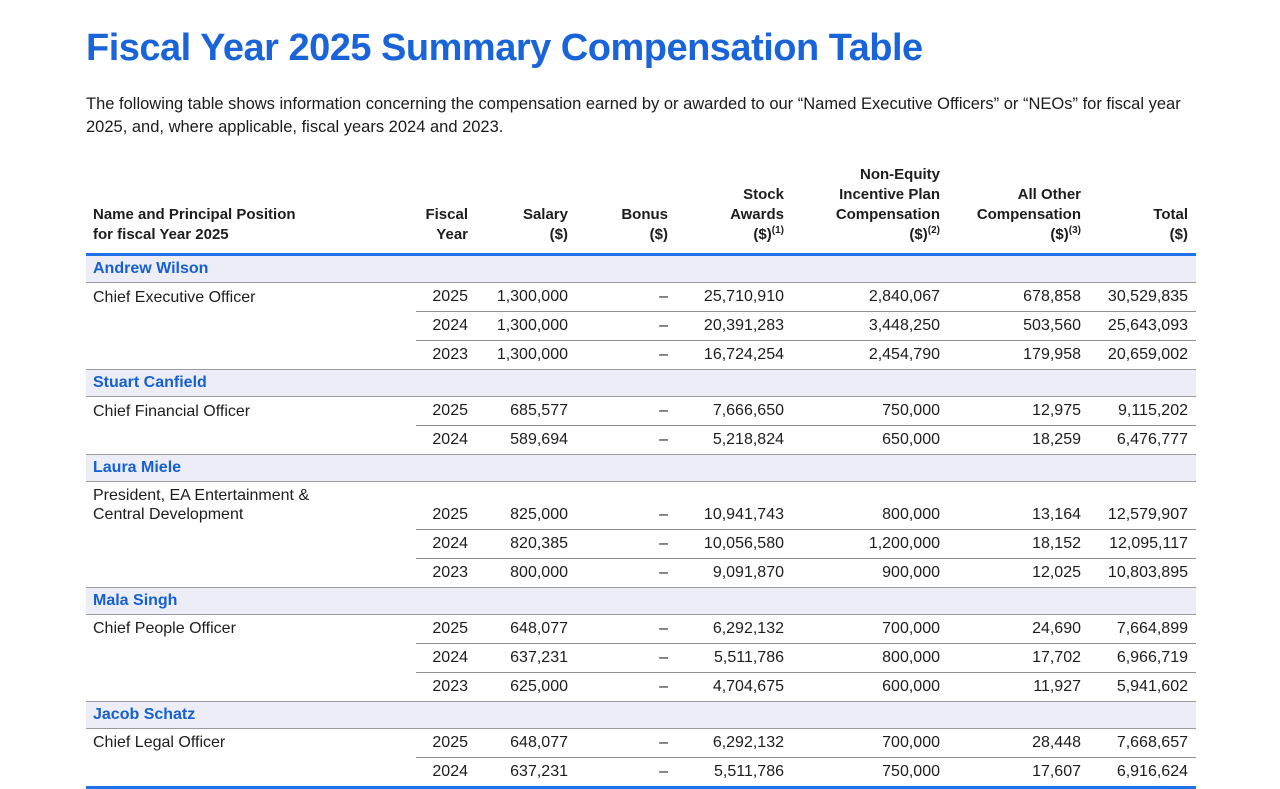 This screenshot has width=1280, height=789. What do you see at coordinates (862, 440) in the screenshot?
I see `non-equity-incentive-cell: 650,000` at bounding box center [862, 440].